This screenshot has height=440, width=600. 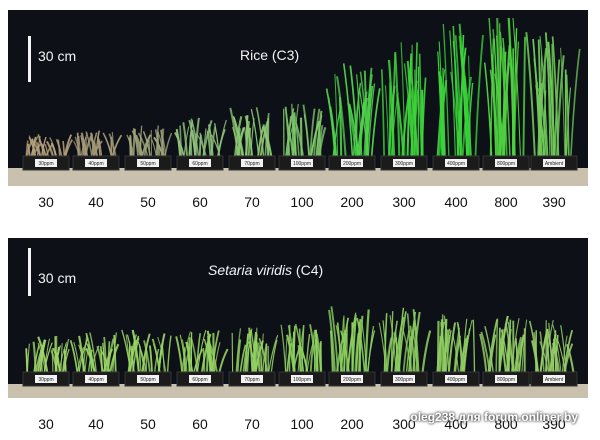 What do you see at coordinates (309, 270) in the screenshot?
I see `title-suffix: (C4)` at bounding box center [309, 270].